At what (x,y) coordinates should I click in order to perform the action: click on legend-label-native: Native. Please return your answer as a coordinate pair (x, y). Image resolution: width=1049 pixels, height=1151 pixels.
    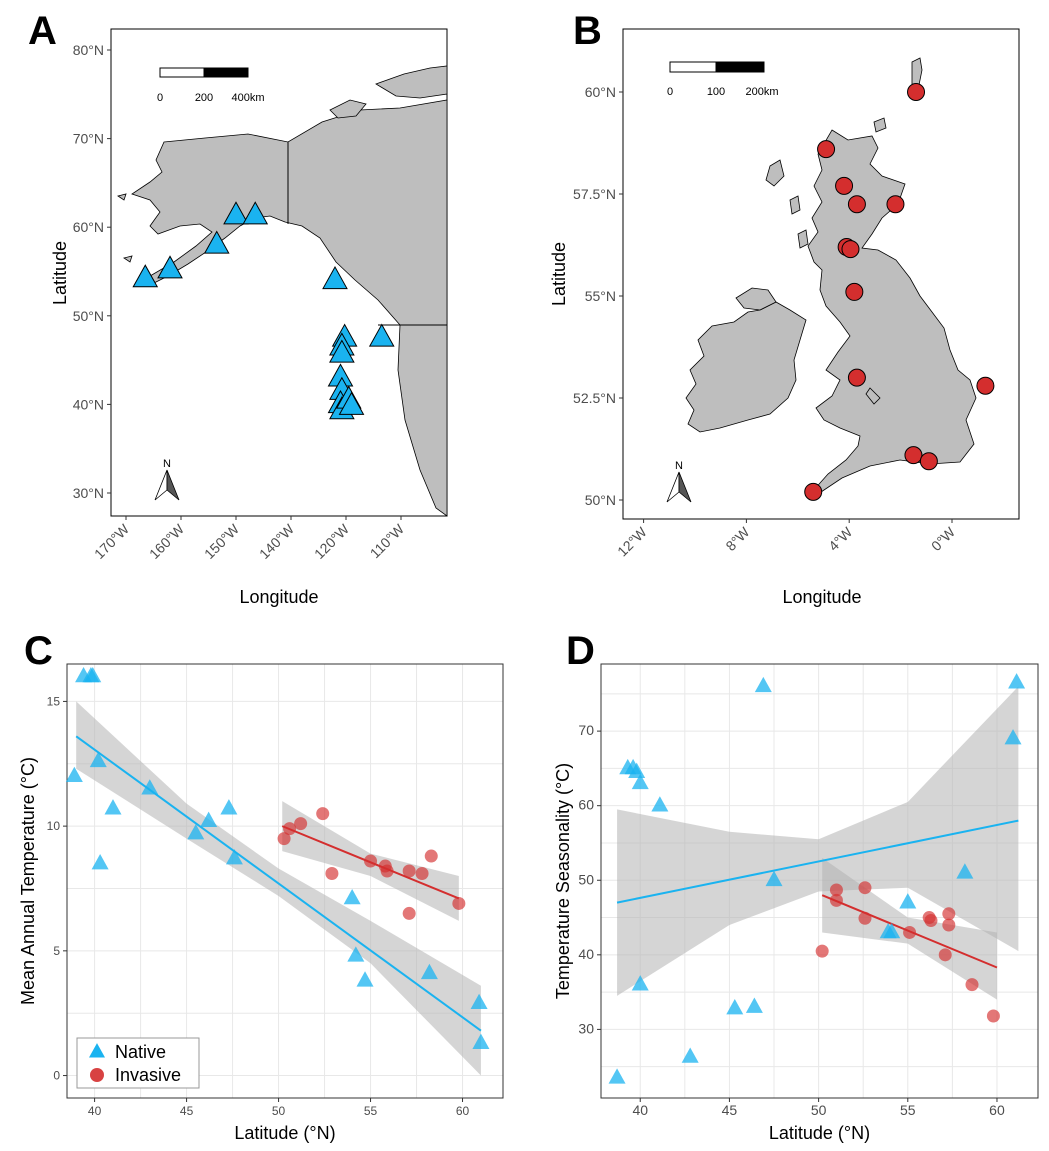
    Looking at the image, I should click on (140, 1052).